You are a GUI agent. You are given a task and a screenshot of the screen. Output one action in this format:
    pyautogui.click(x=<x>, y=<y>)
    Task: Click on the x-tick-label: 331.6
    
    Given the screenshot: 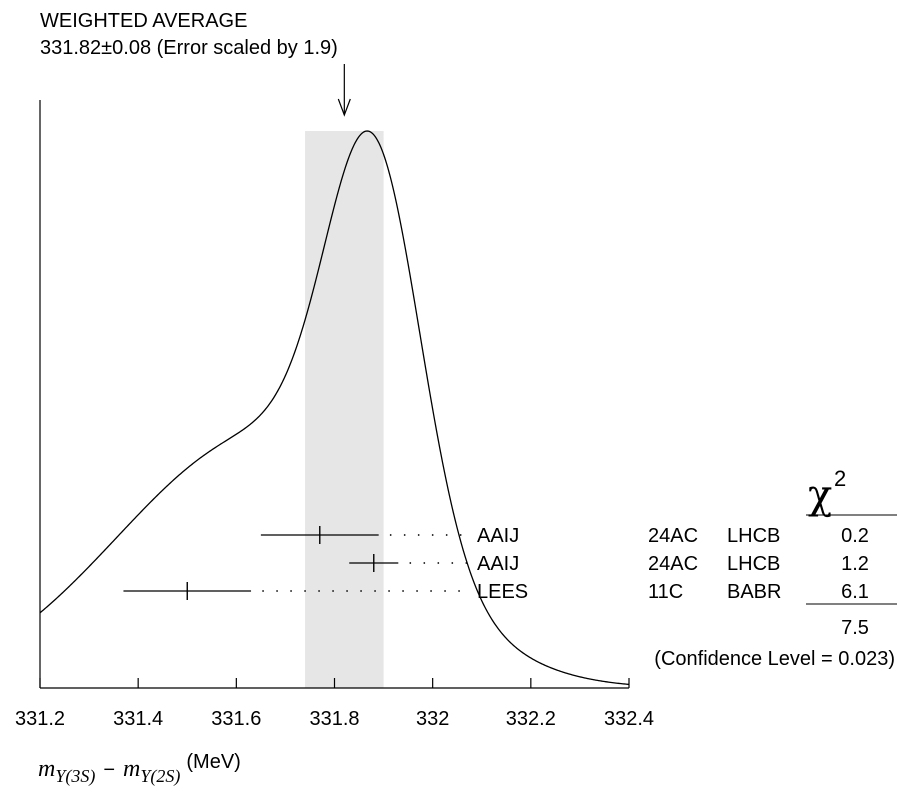 What is the action you would take?
    pyautogui.click(x=236, y=719)
    